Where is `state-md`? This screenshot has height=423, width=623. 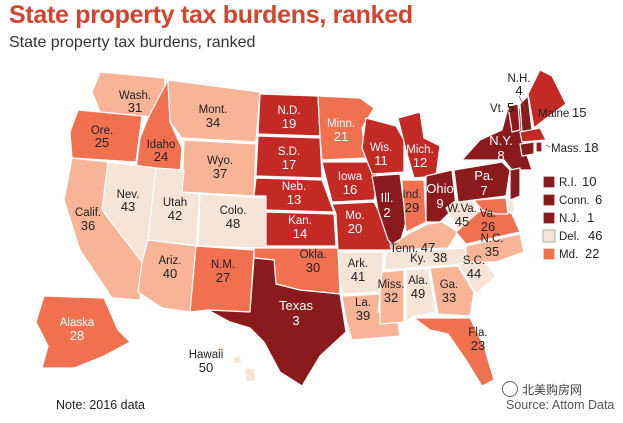
state-md is located at coordinates (491, 206).